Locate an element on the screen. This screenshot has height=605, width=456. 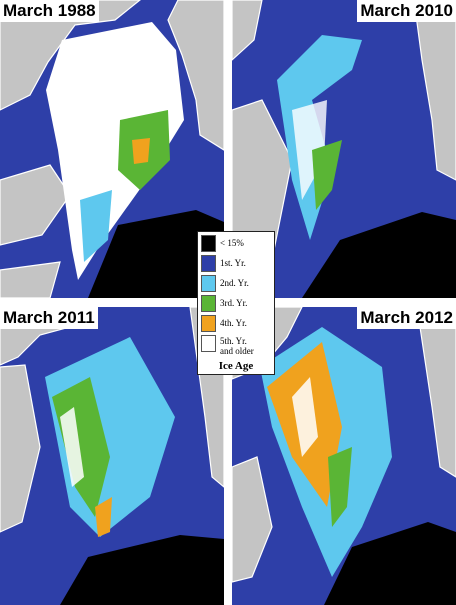
legend-item: 2nd. Yr. is located at coordinates (237, 284).